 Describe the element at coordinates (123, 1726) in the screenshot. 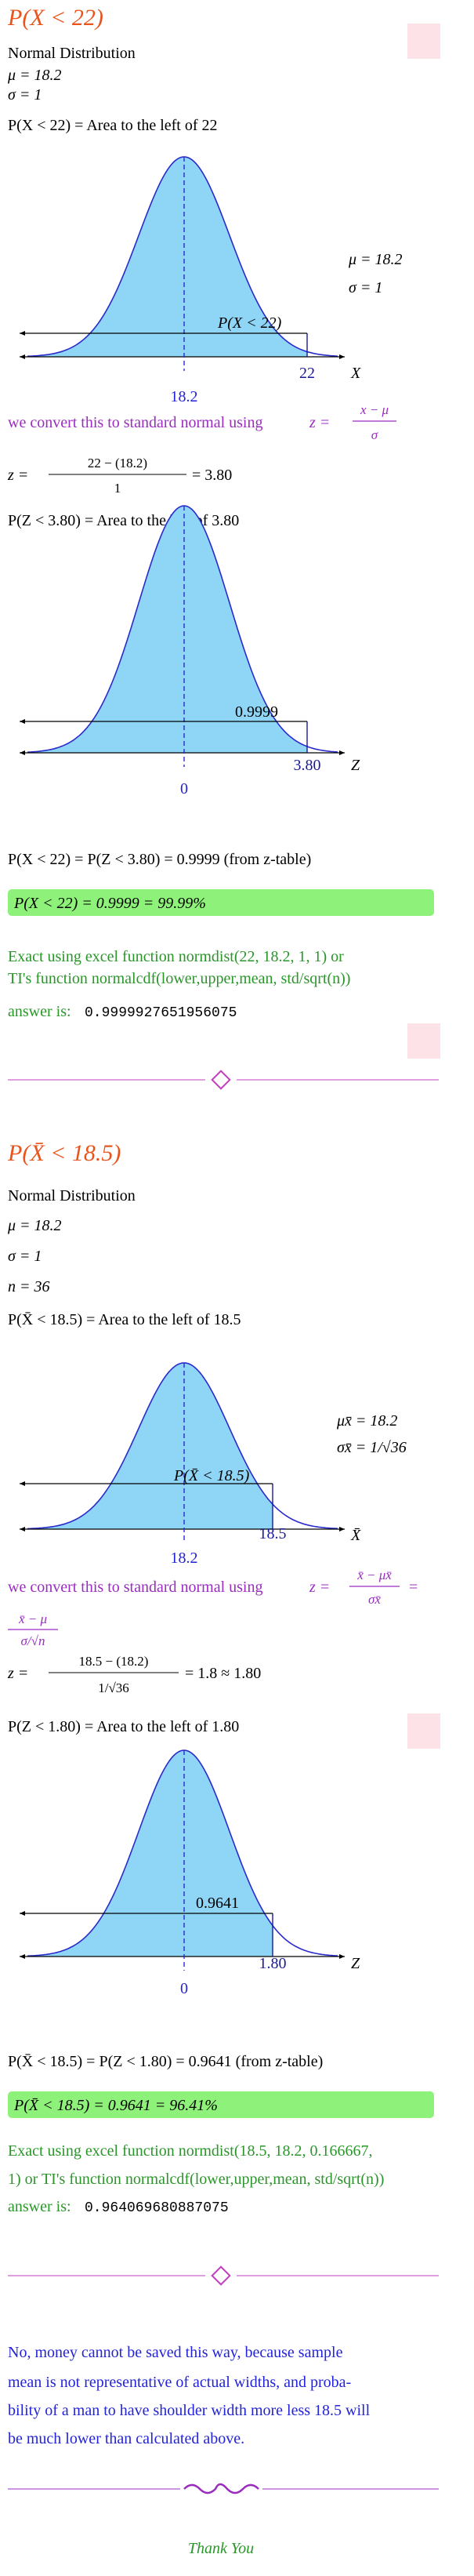

I see `z-area: P(Z < 1.80) = Area to the left of 1.80` at that location.